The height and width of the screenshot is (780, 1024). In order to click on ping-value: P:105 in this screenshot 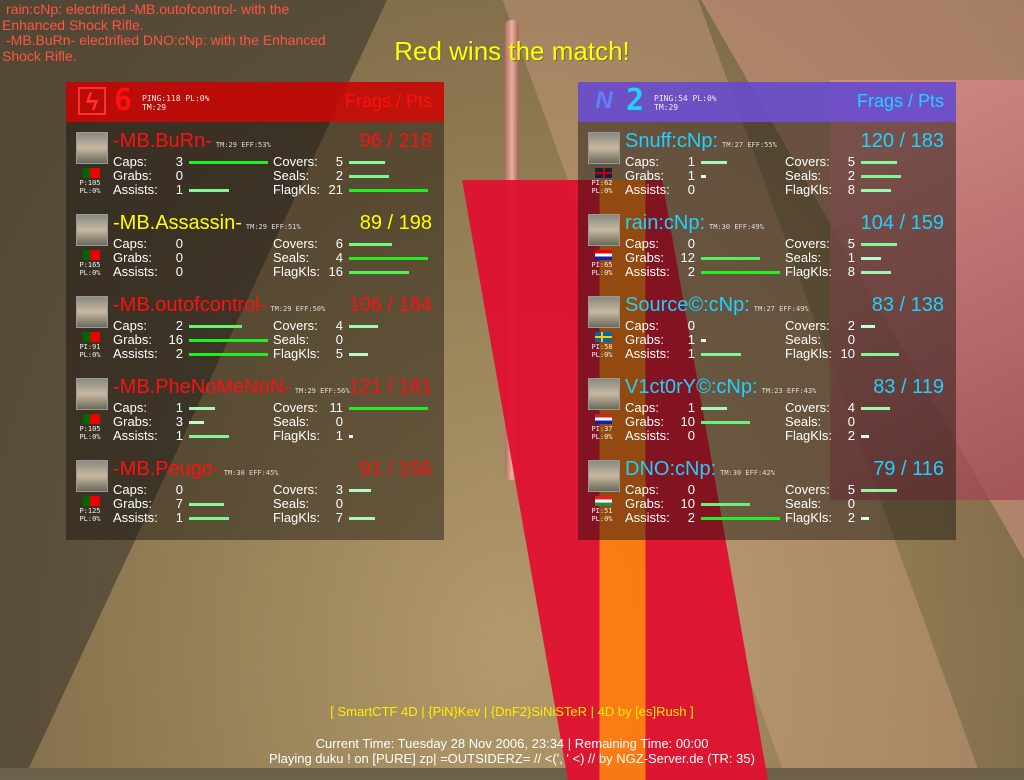, I will do `click(90, 429)`.